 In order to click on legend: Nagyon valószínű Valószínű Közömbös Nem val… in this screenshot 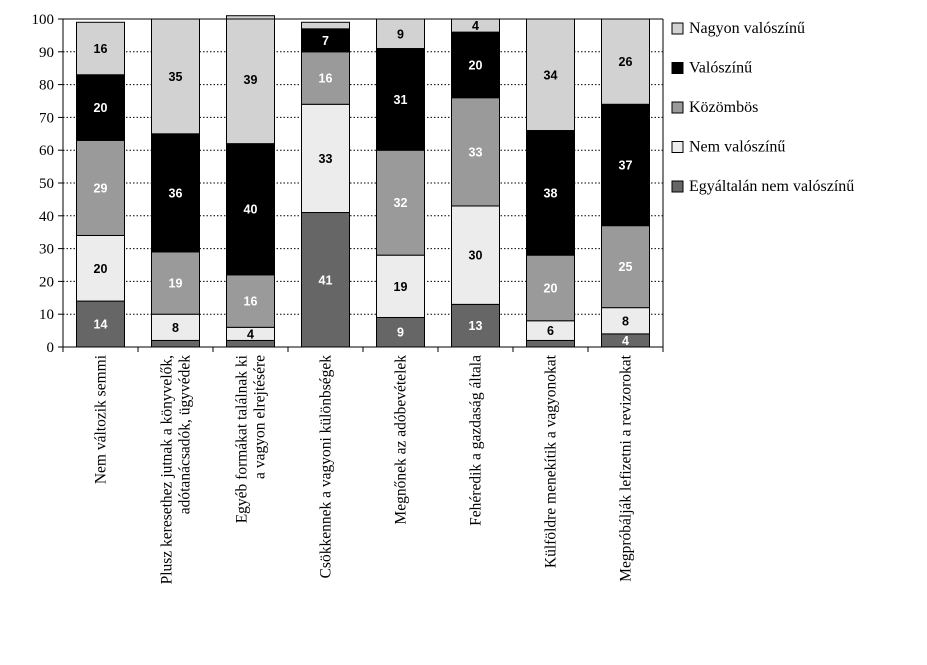, I will do `click(762, 107)`.